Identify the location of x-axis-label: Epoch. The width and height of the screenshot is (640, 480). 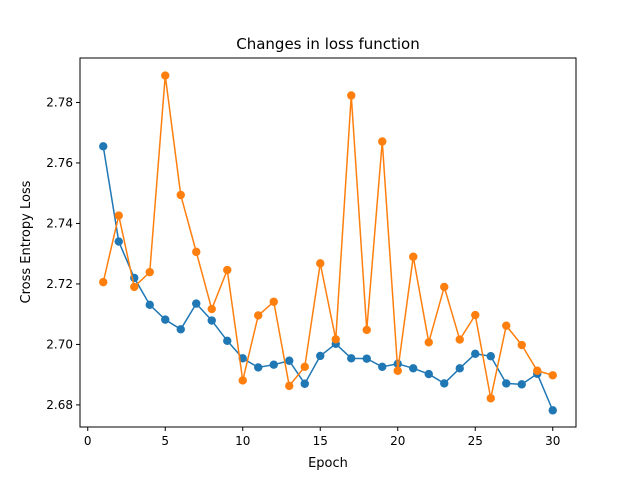
(328, 463).